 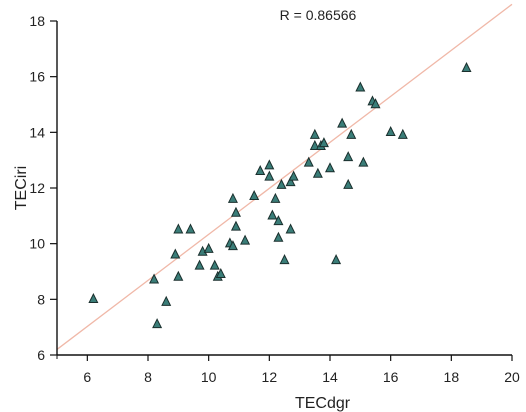 I want to click on x-tick-label: 18, so click(x=452, y=377).